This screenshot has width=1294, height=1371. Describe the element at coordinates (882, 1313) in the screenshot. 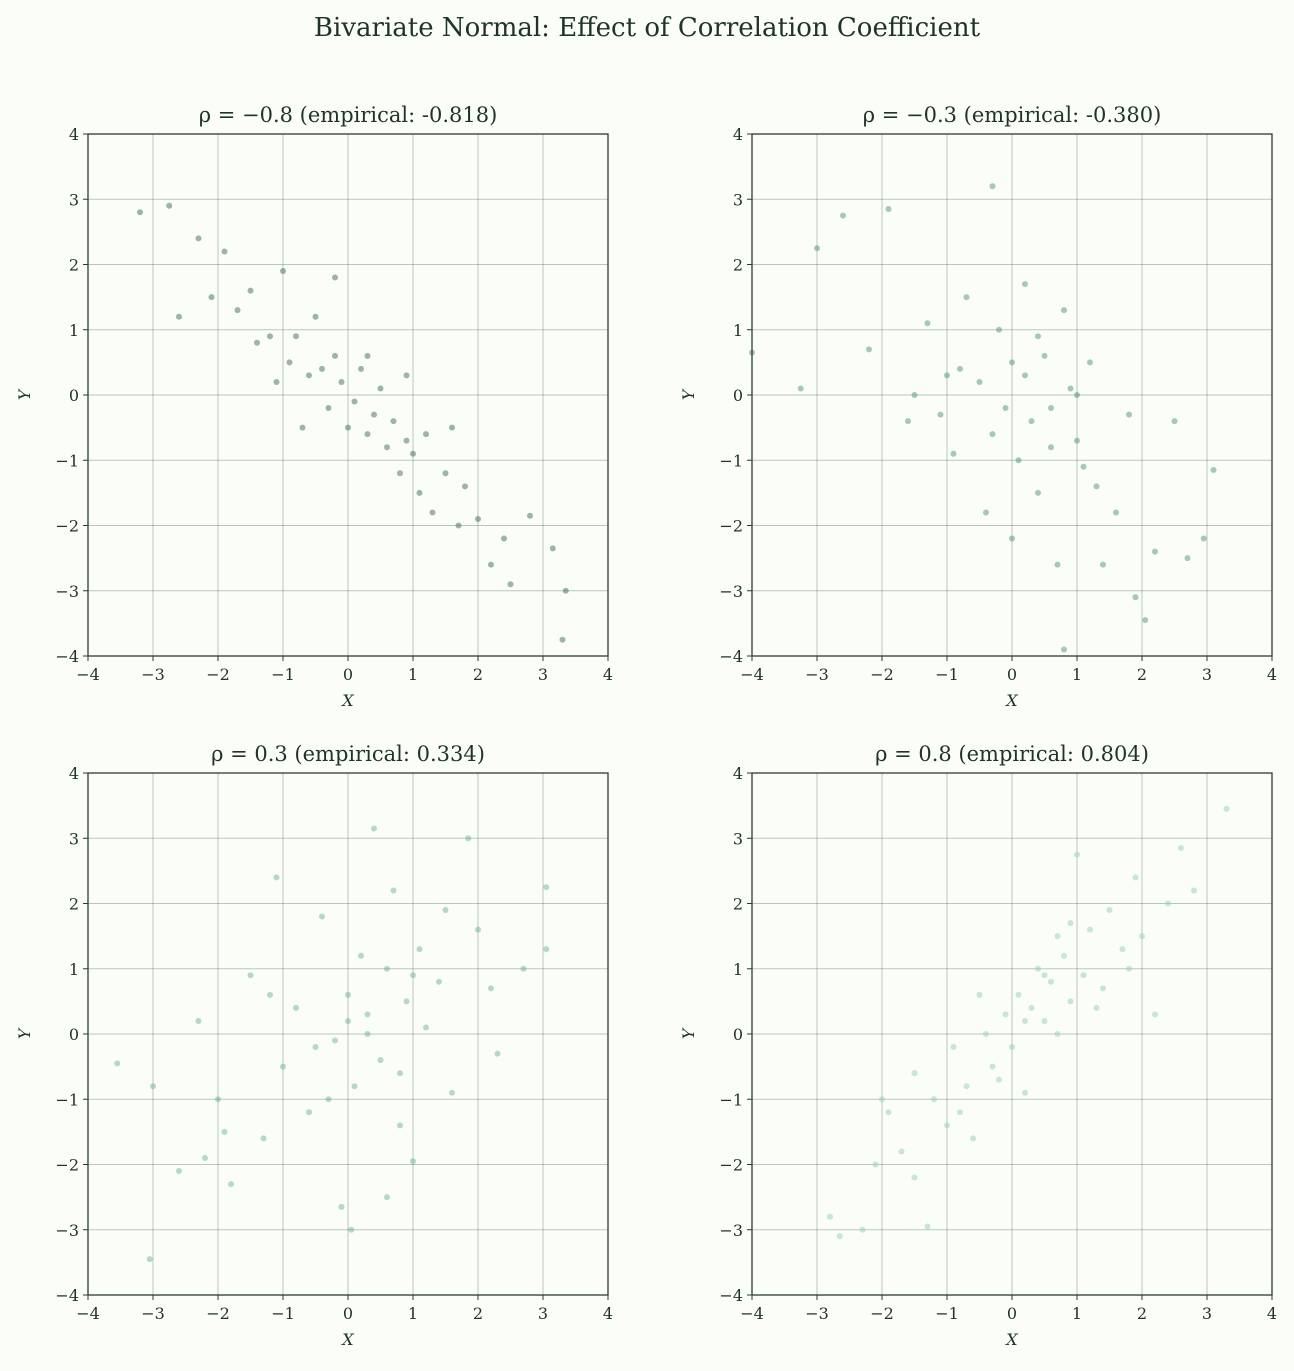

I see `x-tick-label: −2` at that location.